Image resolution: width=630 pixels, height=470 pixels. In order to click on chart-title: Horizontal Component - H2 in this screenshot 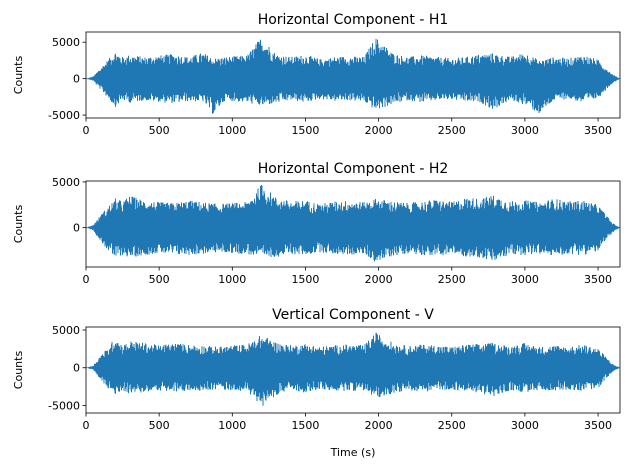, I will do `click(353, 169)`.